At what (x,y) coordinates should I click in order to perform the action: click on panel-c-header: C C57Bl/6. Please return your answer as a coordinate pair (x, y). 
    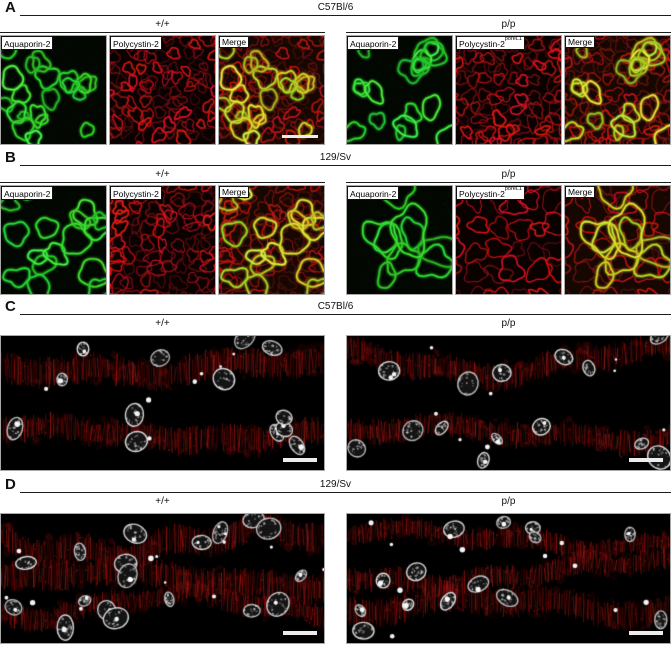
    Looking at the image, I should click on (335, 307).